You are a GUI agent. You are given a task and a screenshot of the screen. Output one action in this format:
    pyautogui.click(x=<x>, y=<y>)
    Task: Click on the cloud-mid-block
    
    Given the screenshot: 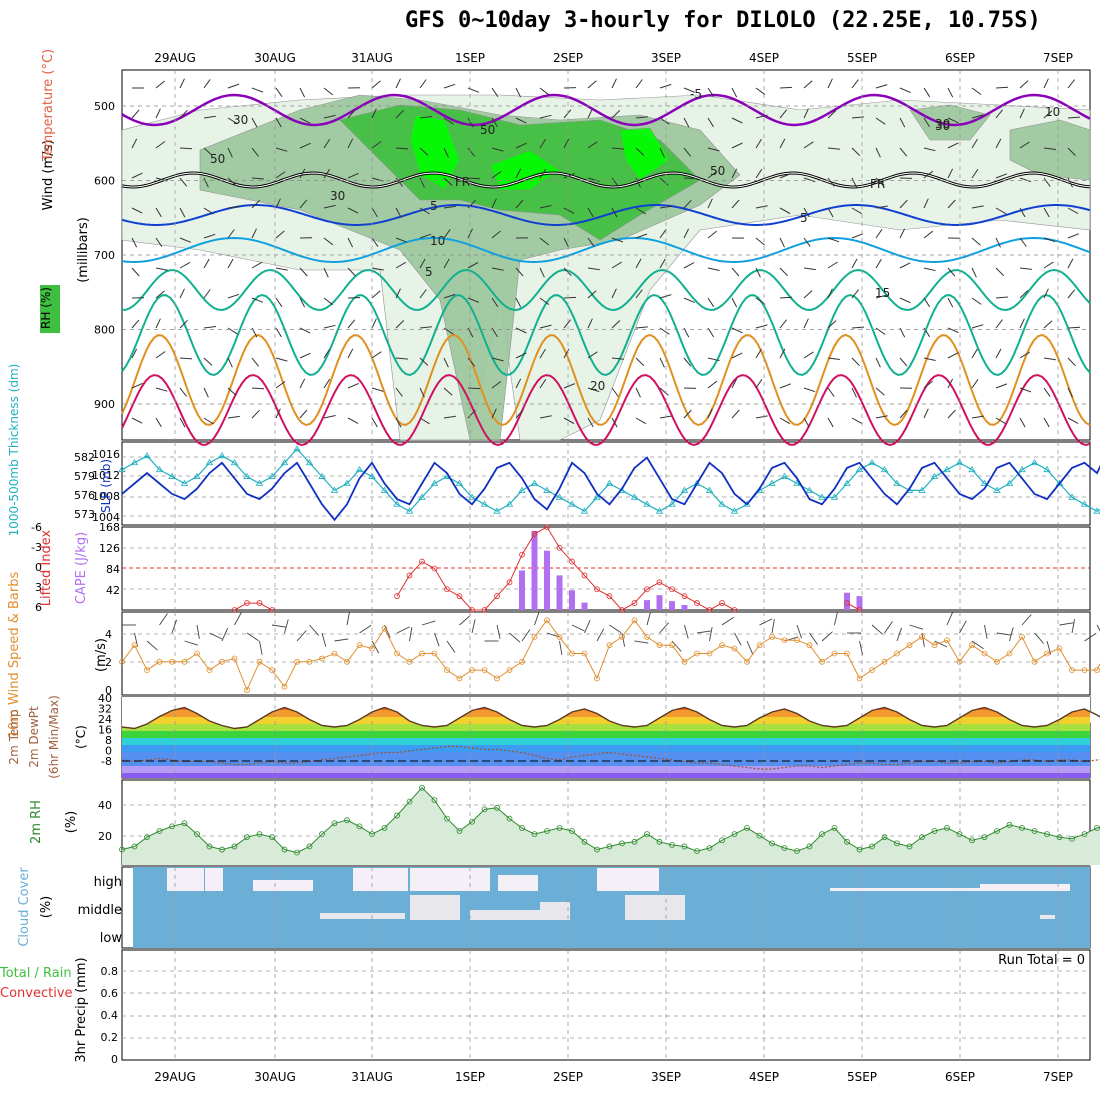 What is the action you would take?
    pyautogui.click(x=555, y=911)
    